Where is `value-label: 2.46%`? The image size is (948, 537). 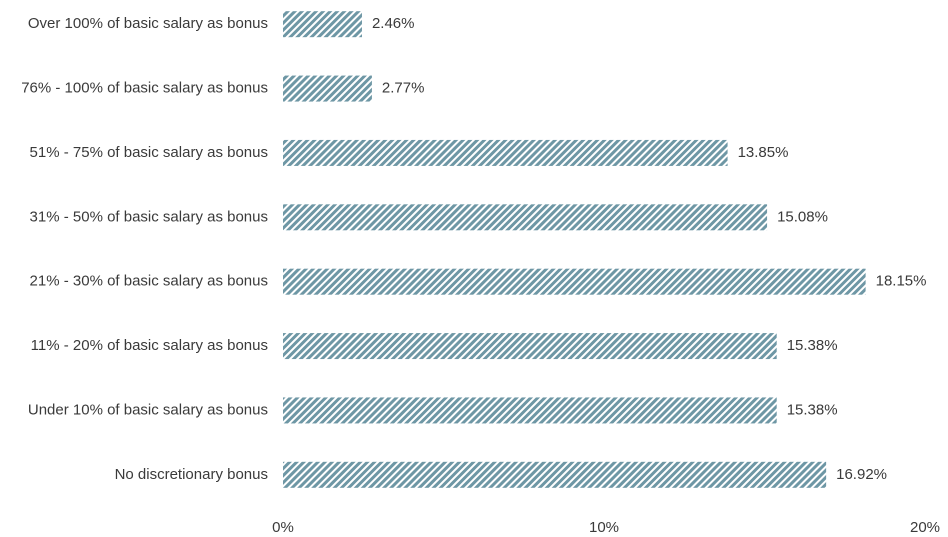
value-label: 2.46% is located at coordinates (393, 23).